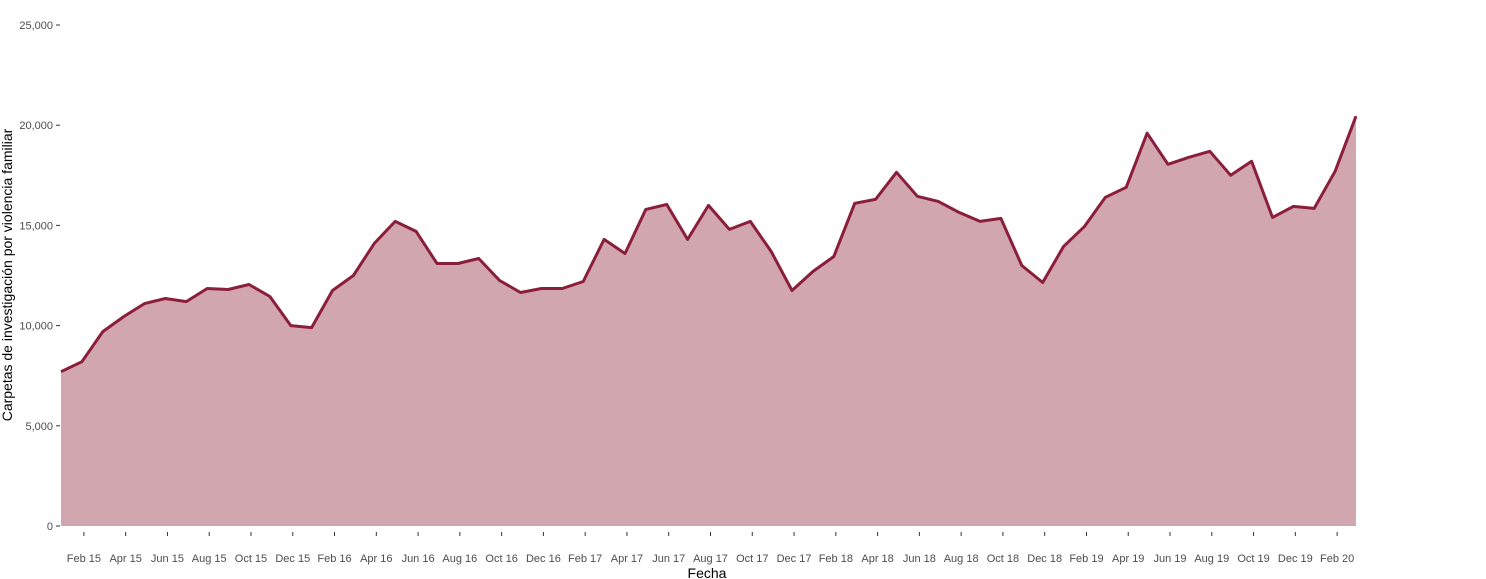 This screenshot has height=579, width=1486. I want to click on y-tick-label: 5,000, so click(39, 427).